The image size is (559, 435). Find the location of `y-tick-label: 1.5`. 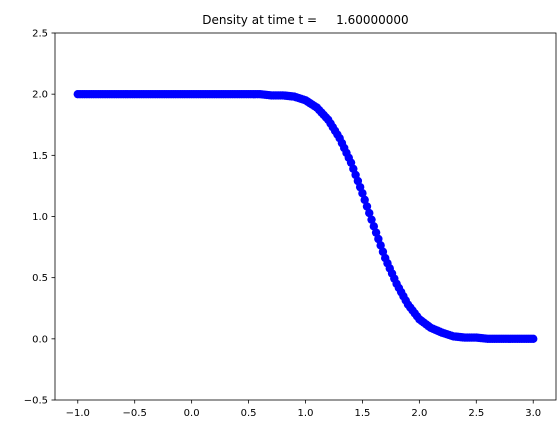

y-tick-label: 1.5 is located at coordinates (40, 156).